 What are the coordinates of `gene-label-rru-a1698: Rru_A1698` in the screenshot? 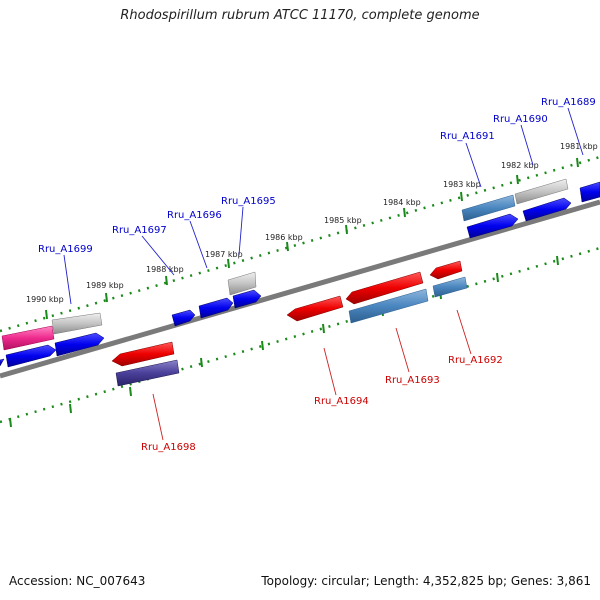 It's located at (168, 447).